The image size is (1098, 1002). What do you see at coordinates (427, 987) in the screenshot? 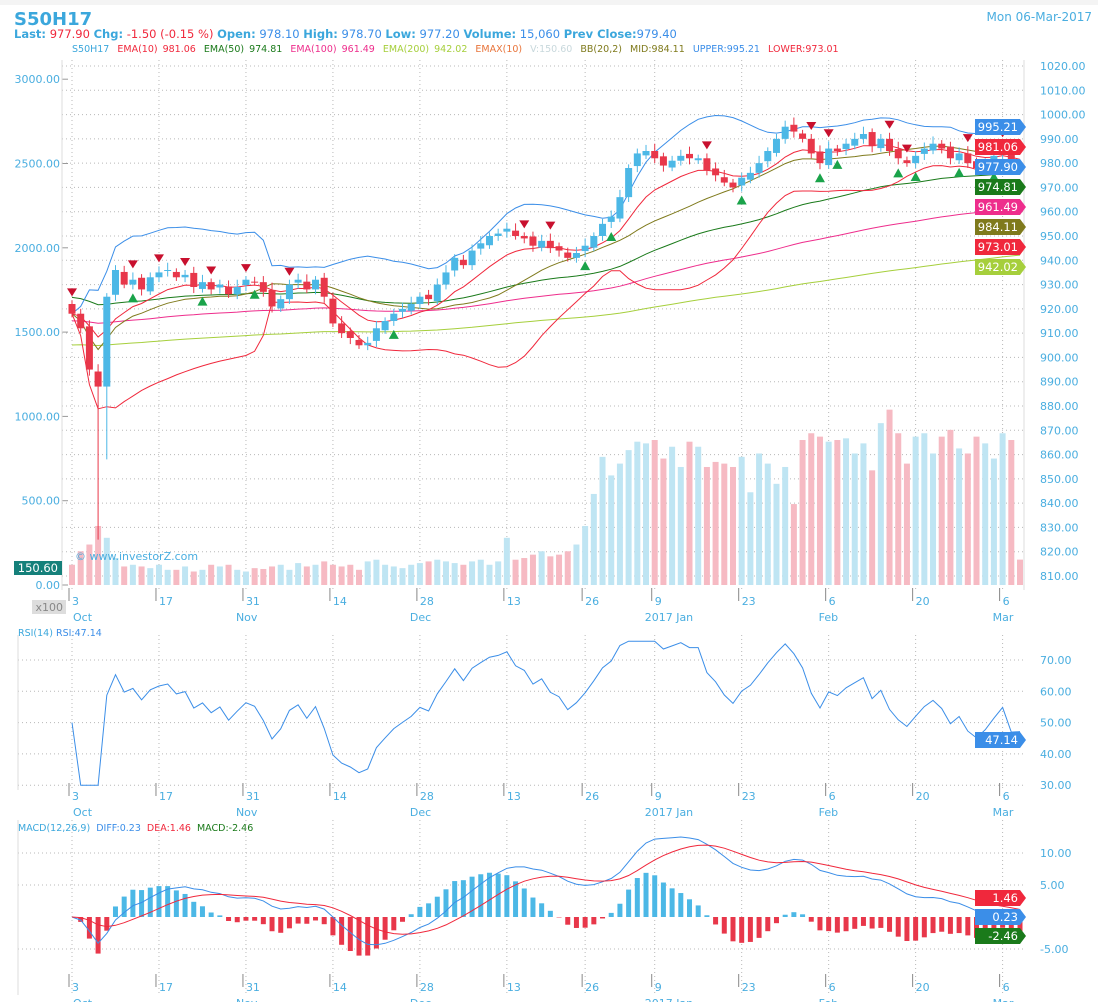
I see `date-tick-label: 28` at bounding box center [427, 987].